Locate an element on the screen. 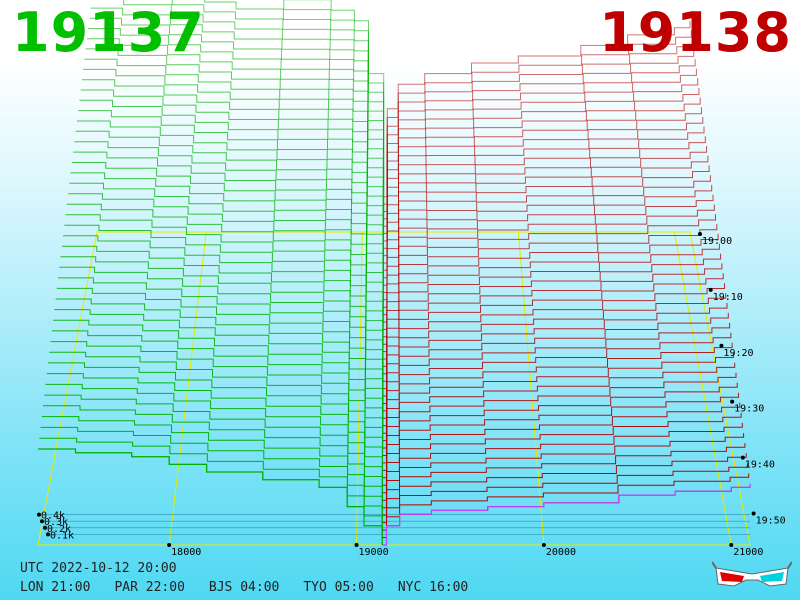  x-tick-label: 20000 is located at coordinates (561, 552).